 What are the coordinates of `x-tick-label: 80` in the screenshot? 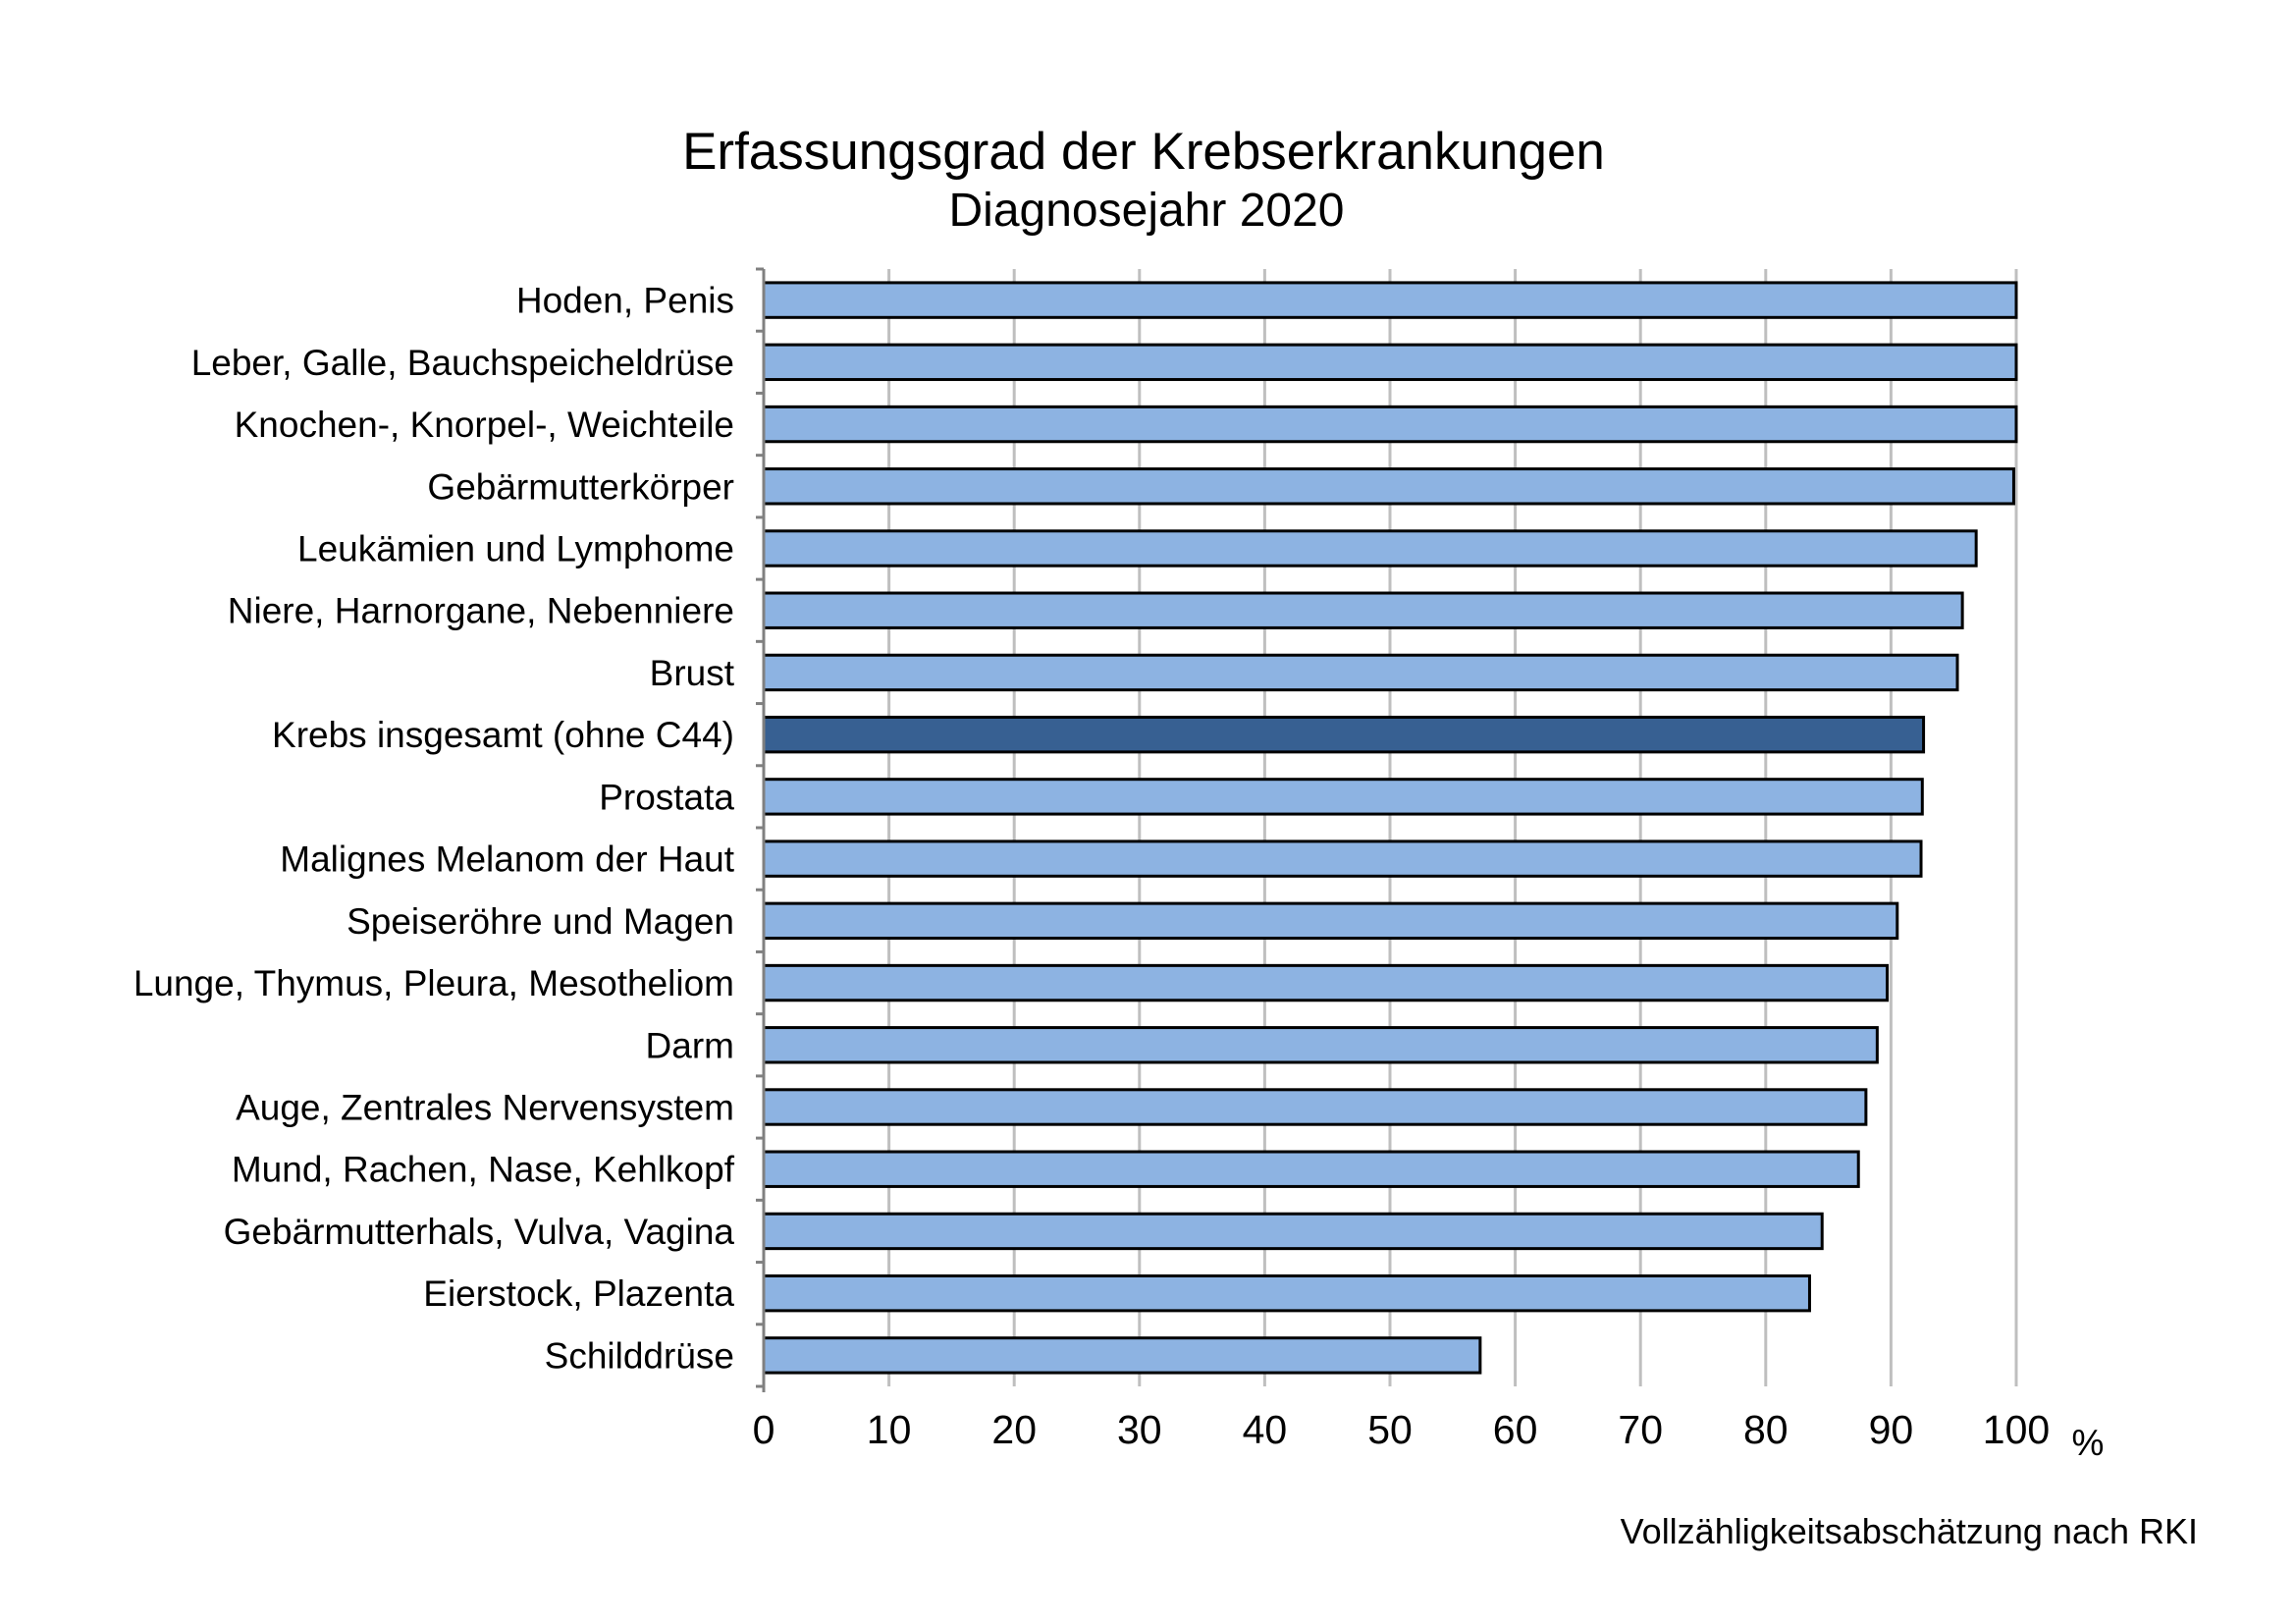 It's located at (1766, 1429).